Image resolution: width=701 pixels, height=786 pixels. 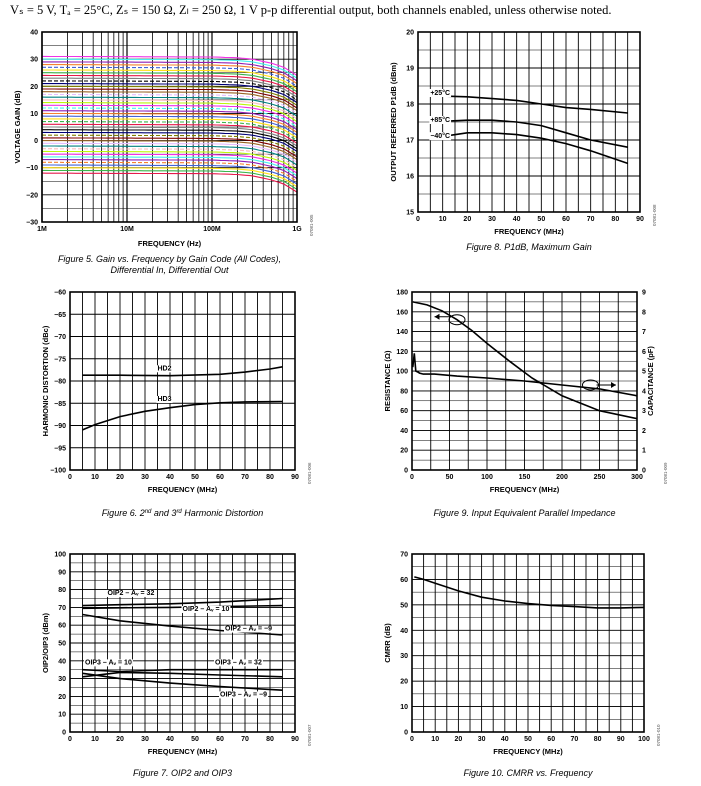 I want to click on y-tick-label: −95, so click(x=60, y=448).